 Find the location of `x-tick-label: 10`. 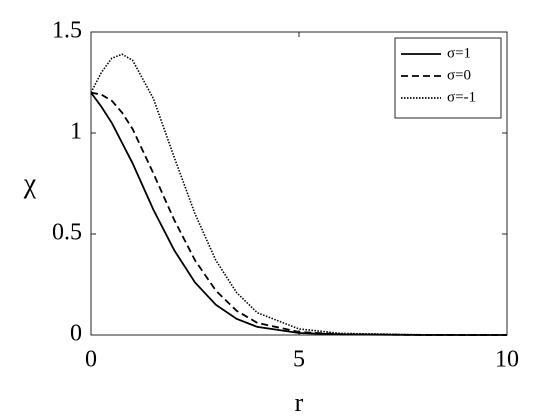

x-tick-label: 10 is located at coordinates (507, 360).